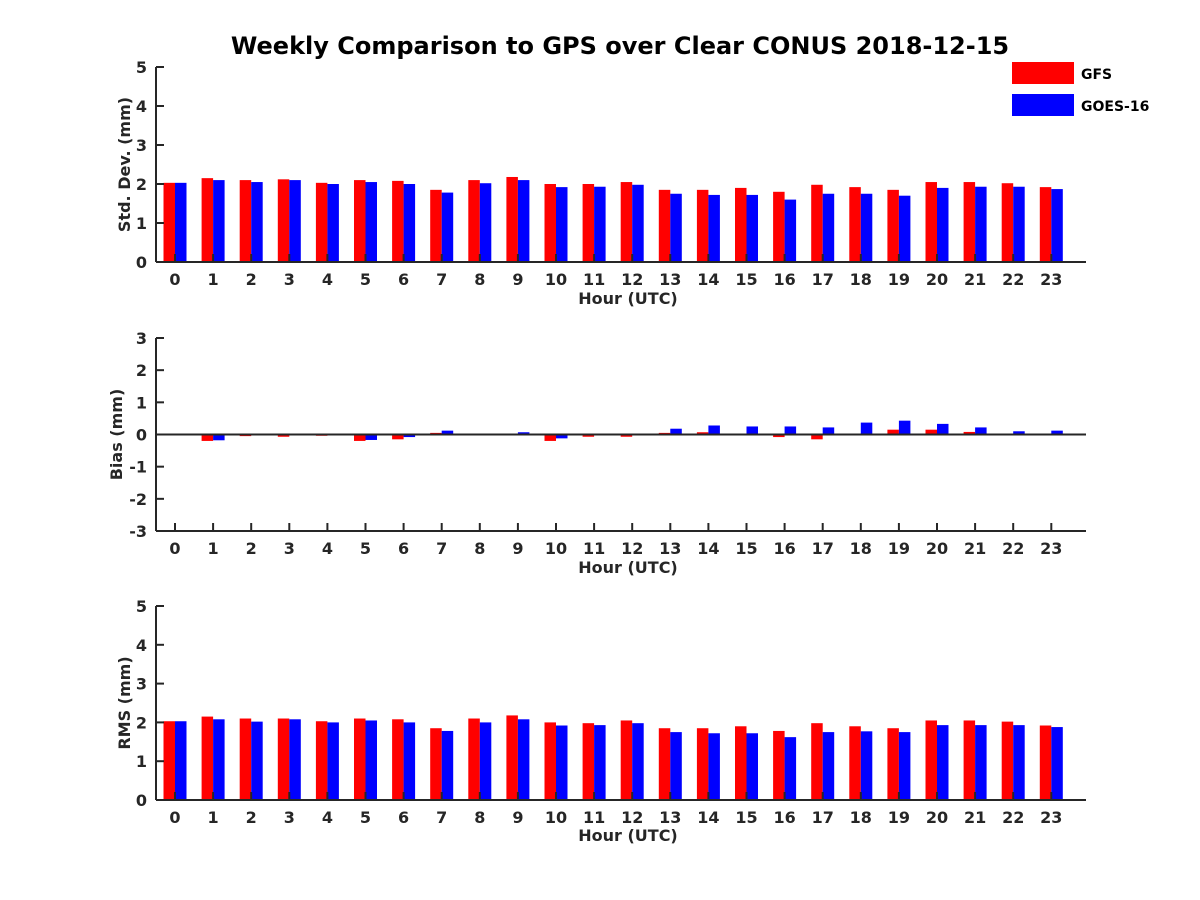 The width and height of the screenshot is (1200, 900). Describe the element at coordinates (861, 817) in the screenshot. I see `x-tick-label: 18` at that location.